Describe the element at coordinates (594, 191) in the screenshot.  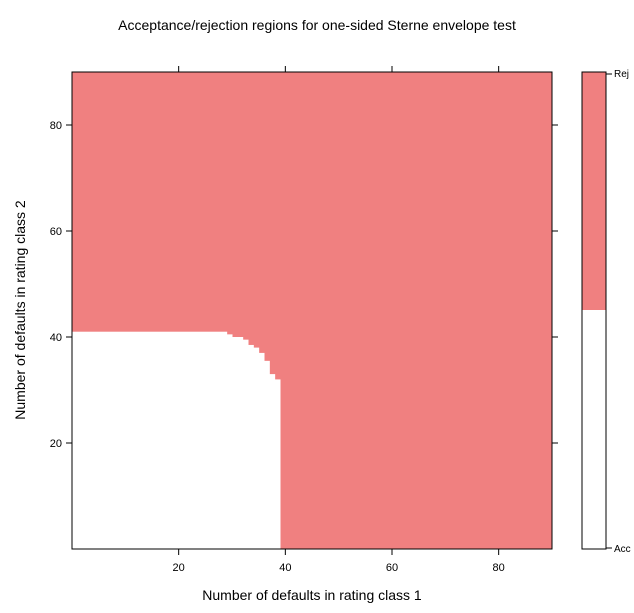
I see `legend-reject-swatch` at that location.